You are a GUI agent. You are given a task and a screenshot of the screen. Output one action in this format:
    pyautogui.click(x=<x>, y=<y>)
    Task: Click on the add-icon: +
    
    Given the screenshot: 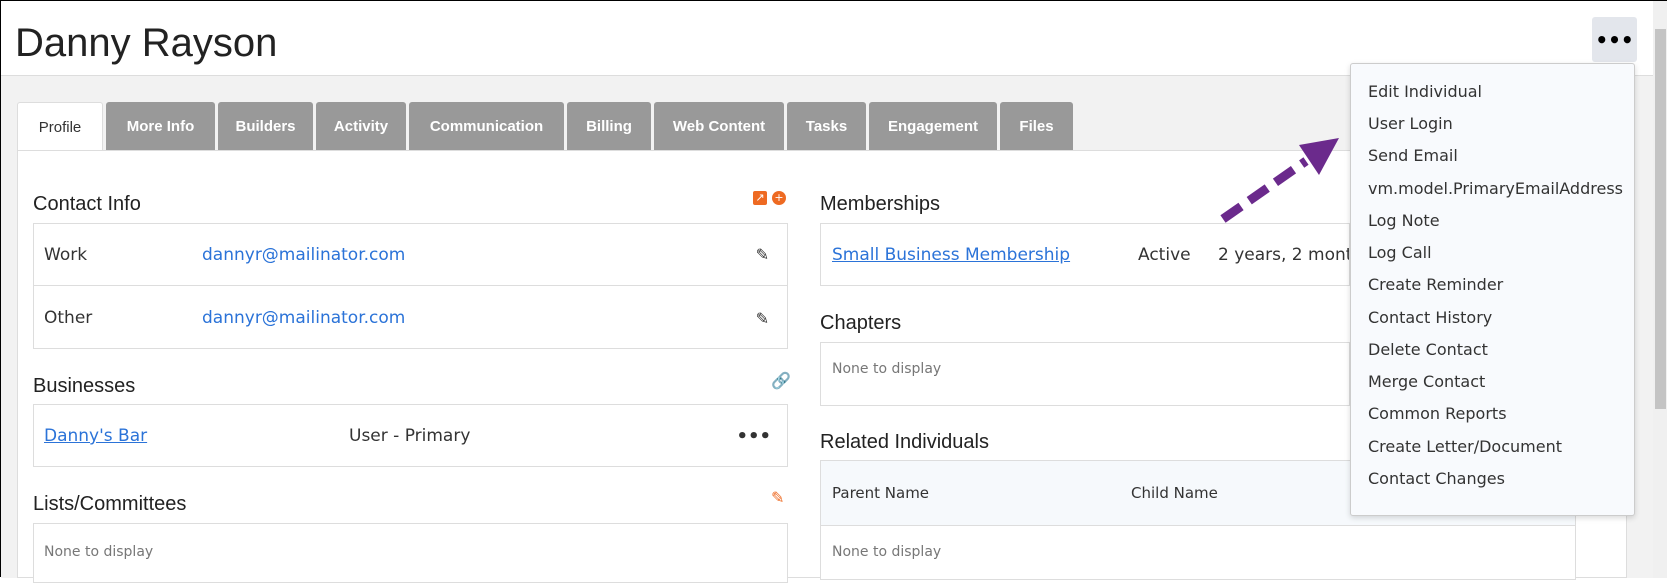 What is the action you would take?
    pyautogui.click(x=779, y=198)
    